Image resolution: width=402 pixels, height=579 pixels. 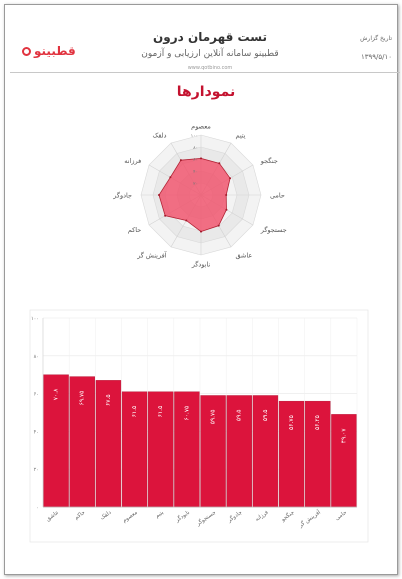 What do you see at coordinates (213, 416) in the screenshot?
I see `bar-data-label: ۵۹.۷۵` at bounding box center [213, 416].